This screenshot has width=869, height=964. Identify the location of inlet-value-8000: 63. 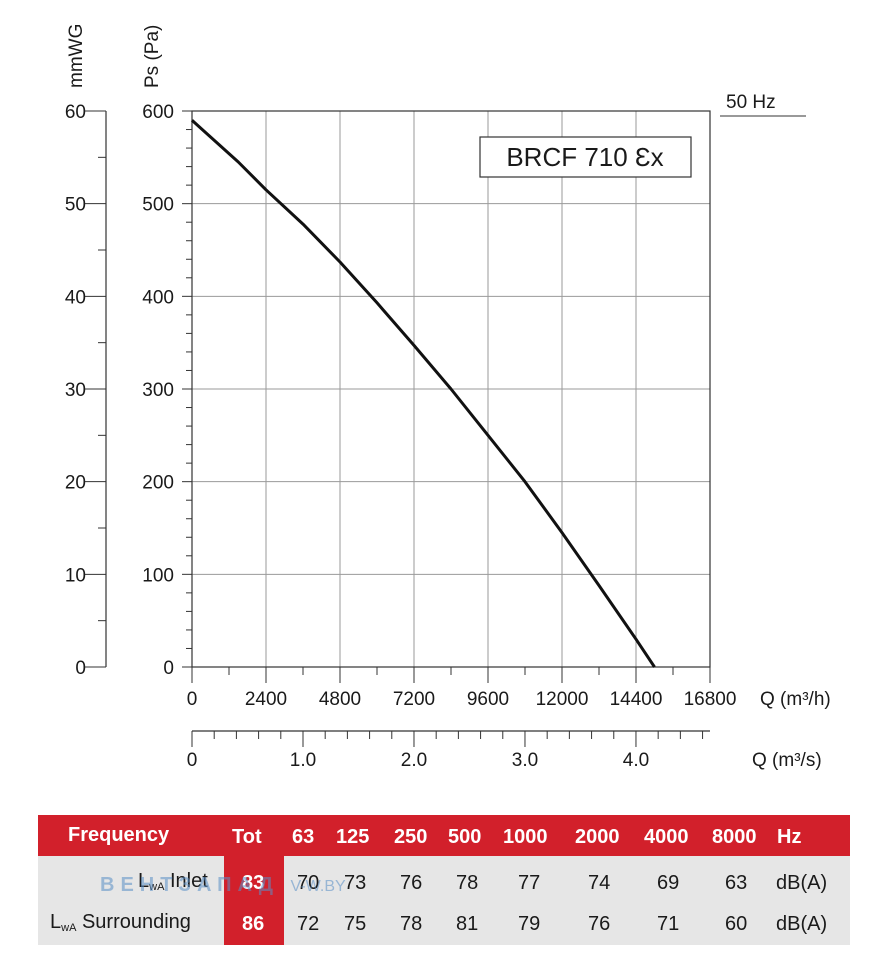
(736, 883).